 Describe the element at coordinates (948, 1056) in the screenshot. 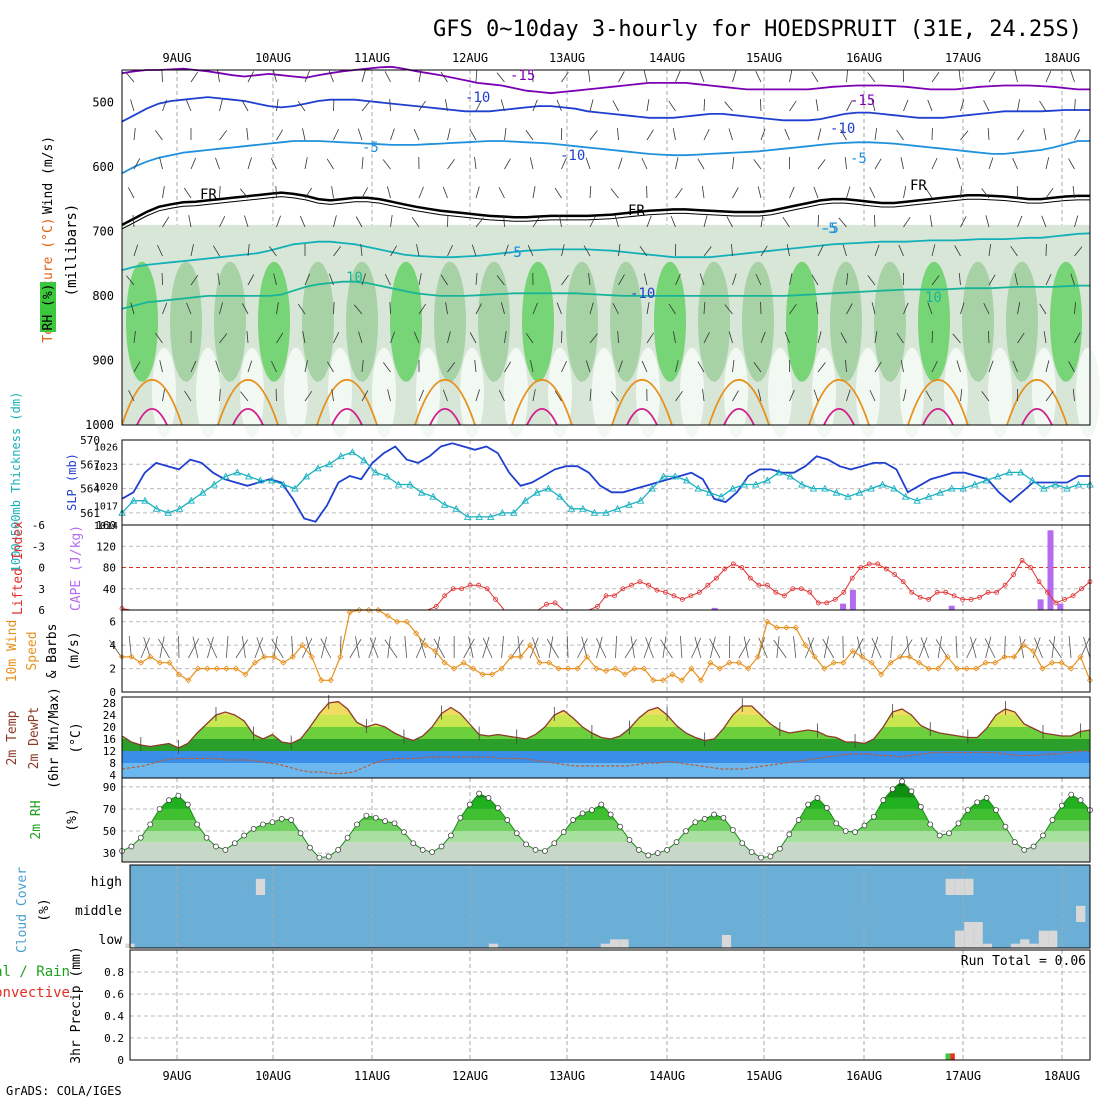

I see `precip-bar-total` at that location.